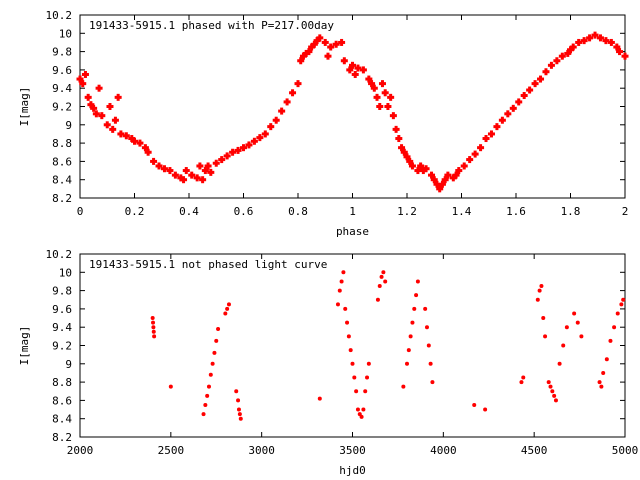 This screenshot has height=480, width=640. What do you see at coordinates (189, 211) in the screenshot?
I see `x-tick-label: 0.4` at bounding box center [189, 211].